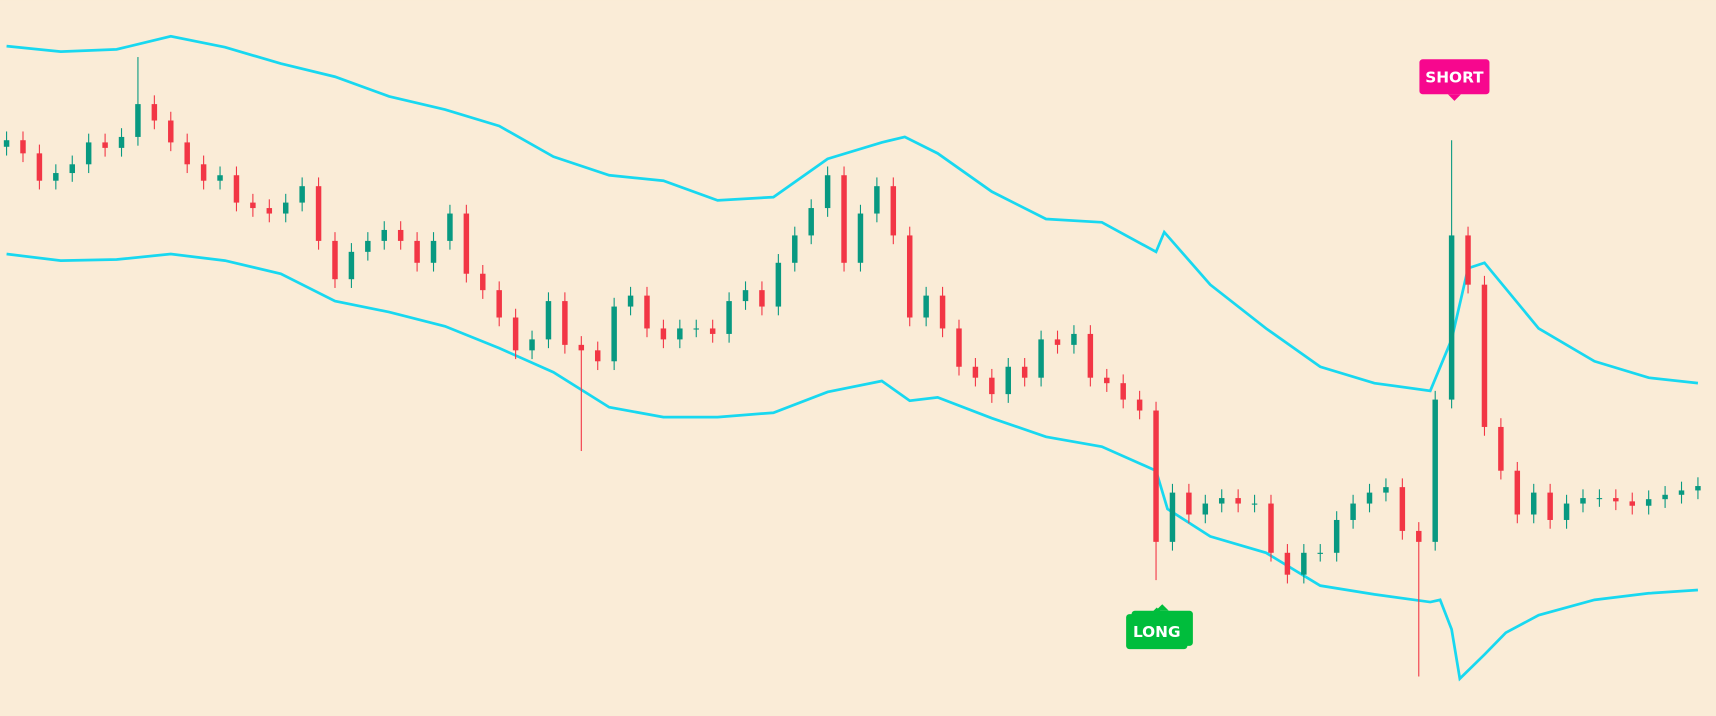 This screenshot has width=1716, height=716. I want to click on signal-label: LONG, so click(1157, 632).